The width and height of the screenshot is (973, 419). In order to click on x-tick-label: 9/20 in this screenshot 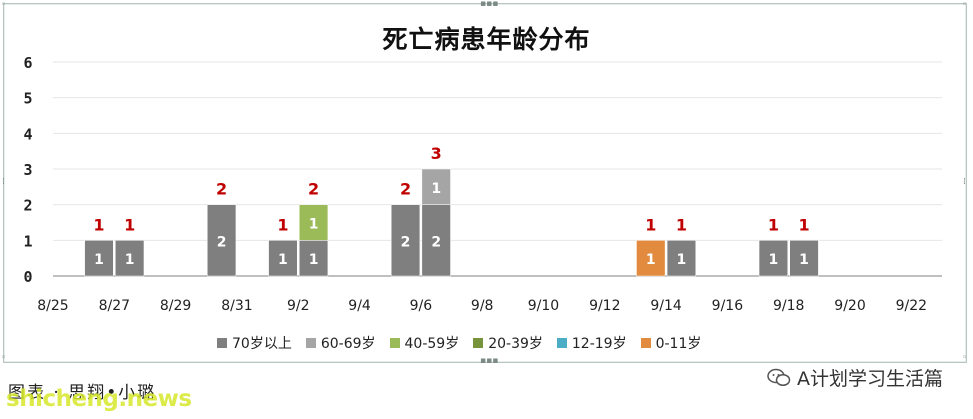, I will do `click(849, 306)`.